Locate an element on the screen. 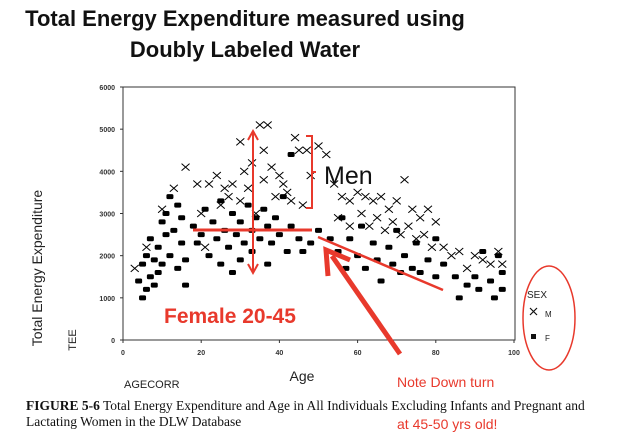 The height and width of the screenshot is (436, 635). arrow-head-down is located at coordinates (253, 269).